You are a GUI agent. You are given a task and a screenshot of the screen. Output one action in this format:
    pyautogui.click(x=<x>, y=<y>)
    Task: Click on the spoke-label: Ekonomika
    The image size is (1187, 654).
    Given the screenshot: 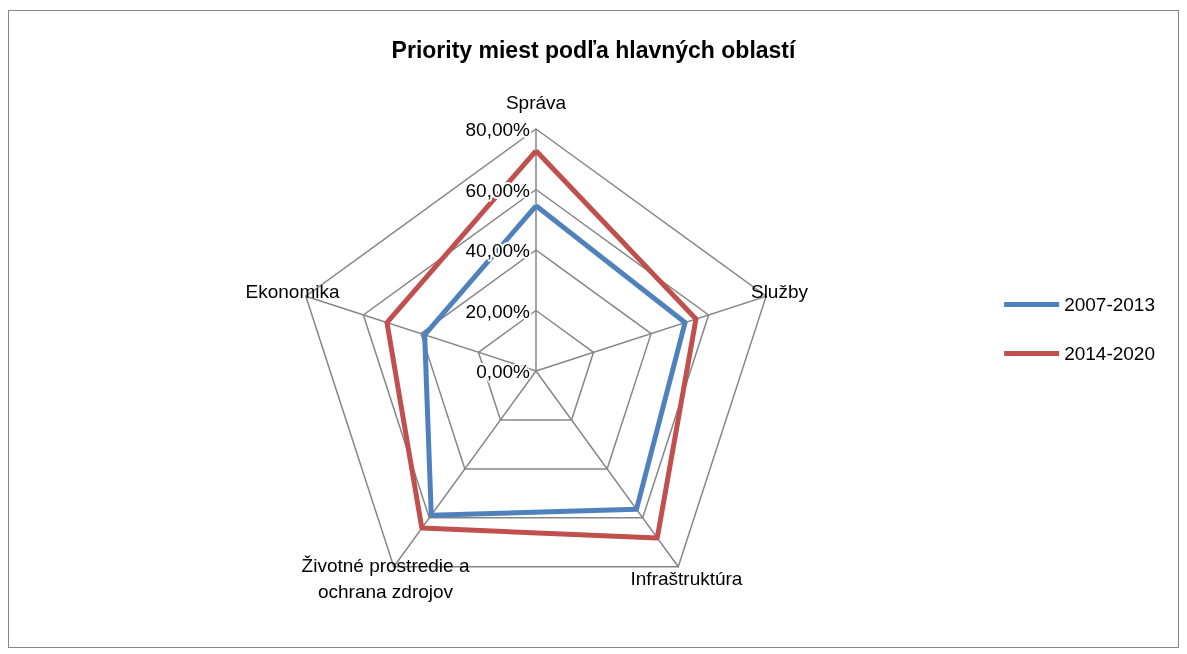 What is the action you would take?
    pyautogui.click(x=292, y=292)
    